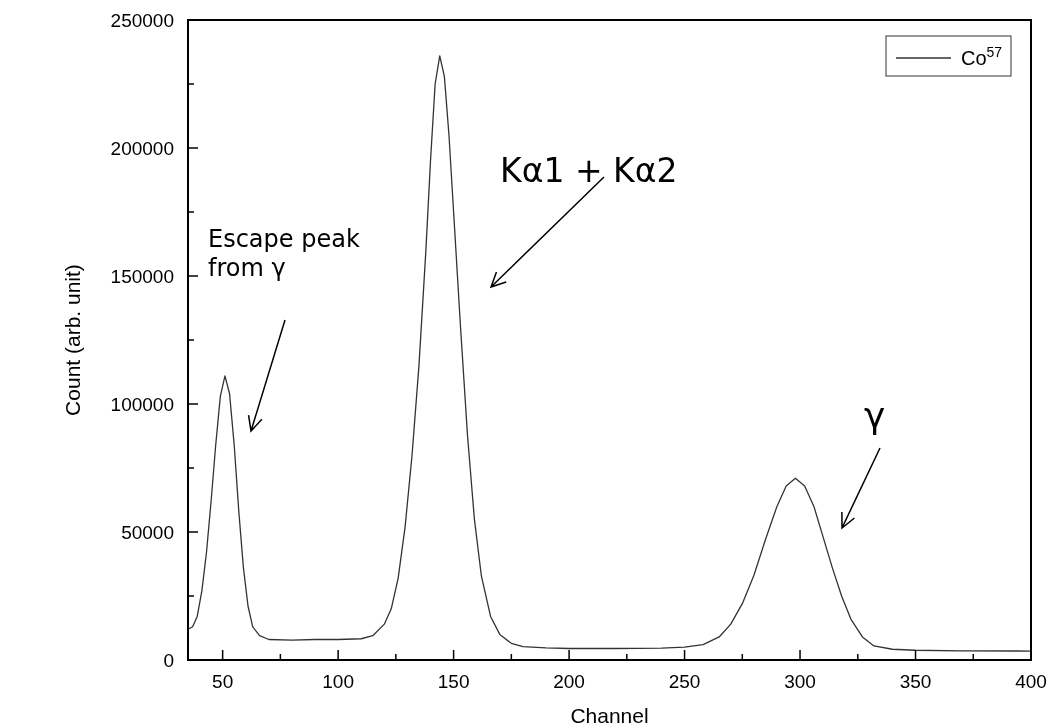  What do you see at coordinates (338, 681) in the screenshot?
I see `x-tick-label: 100` at bounding box center [338, 681].